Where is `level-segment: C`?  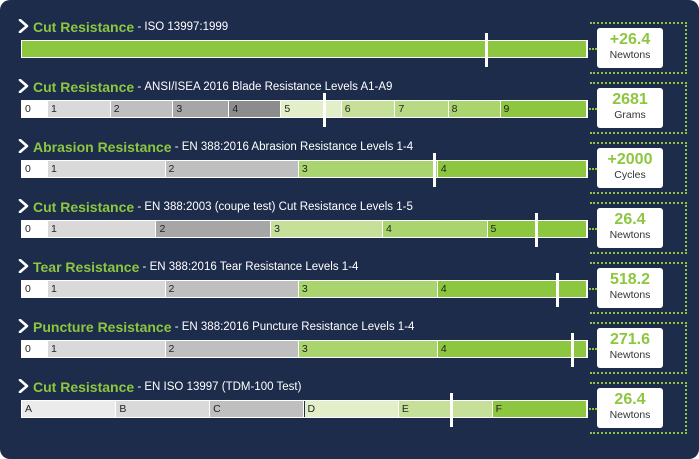 level-segment: C is located at coordinates (257, 409).